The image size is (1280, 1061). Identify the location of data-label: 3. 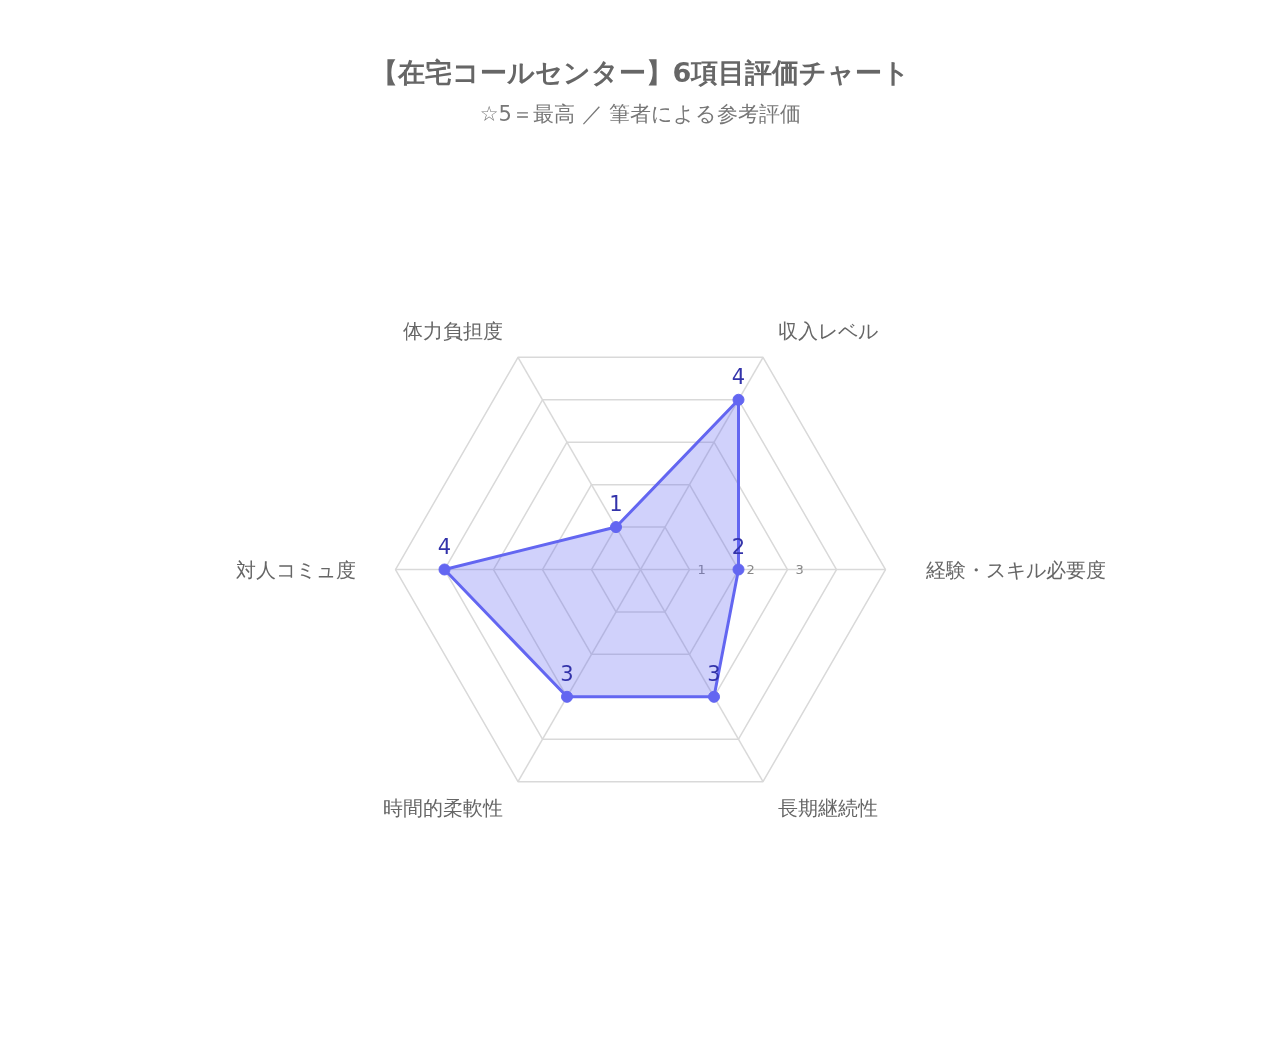
(567, 673).